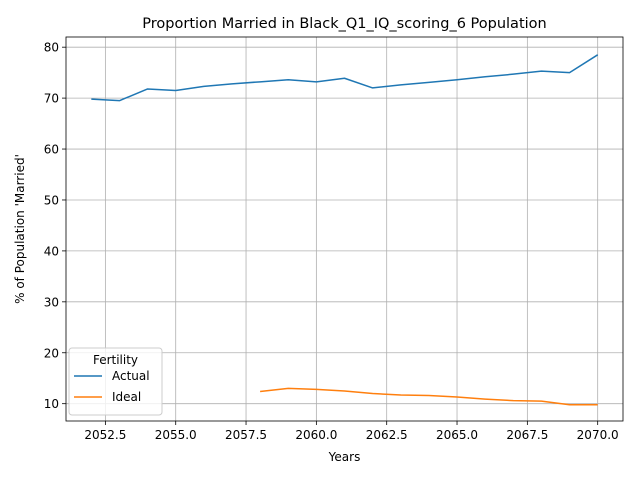 This screenshot has height=480, width=640. I want to click on x-tick-label: 2057.5, so click(246, 435).